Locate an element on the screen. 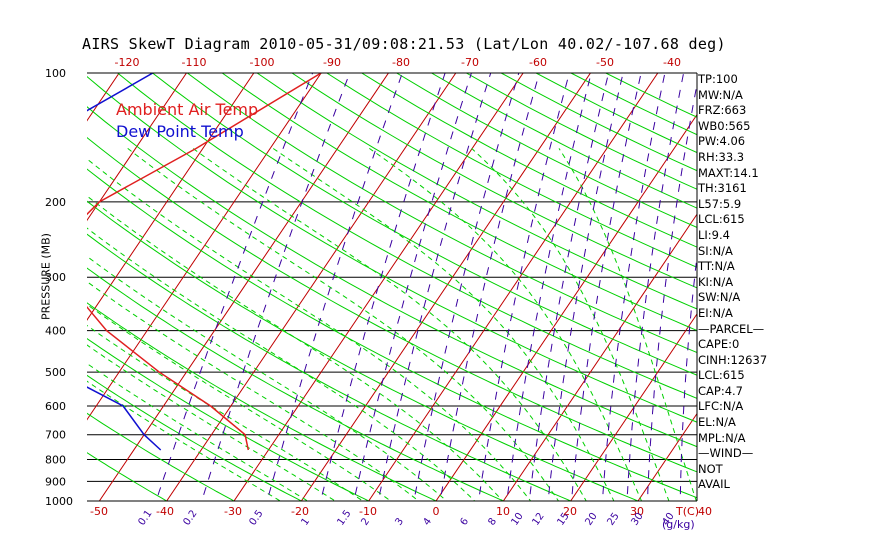 The height and width of the screenshot is (560, 870). mixing-ratio-tick-25: 25 is located at coordinates (613, 519).